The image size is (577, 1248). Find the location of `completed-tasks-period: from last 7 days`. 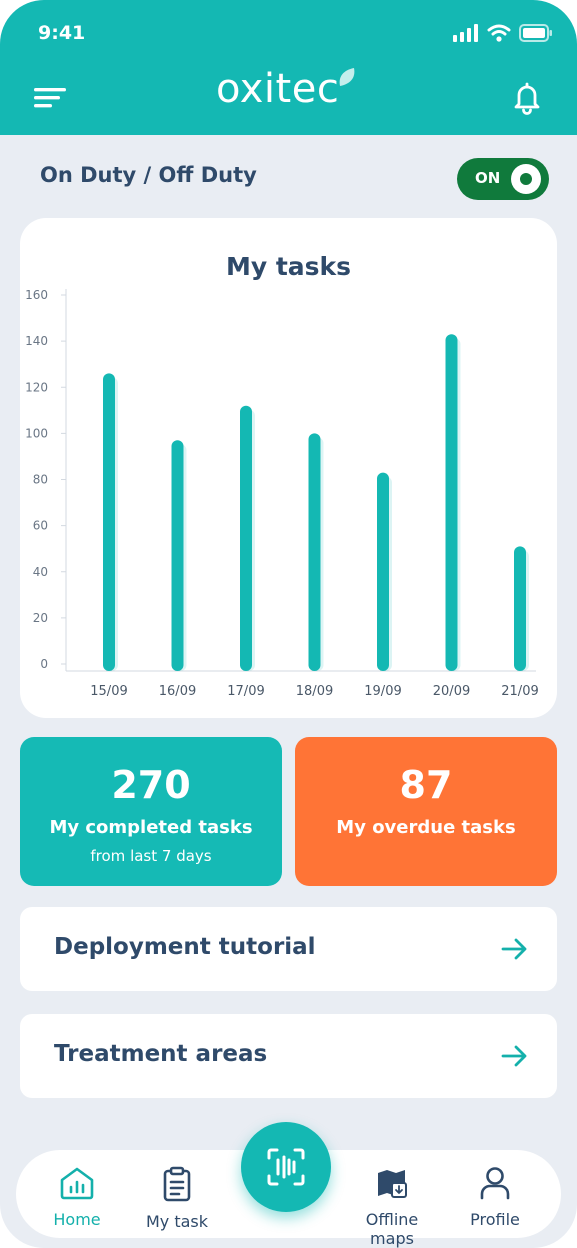

completed-tasks-period: from last 7 days is located at coordinates (151, 856).